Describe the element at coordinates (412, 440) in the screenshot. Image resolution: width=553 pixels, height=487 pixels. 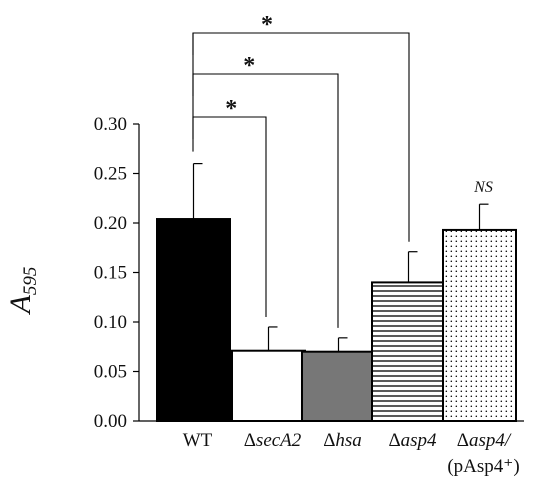
I see `x-tick-label: Δasp4` at that location.